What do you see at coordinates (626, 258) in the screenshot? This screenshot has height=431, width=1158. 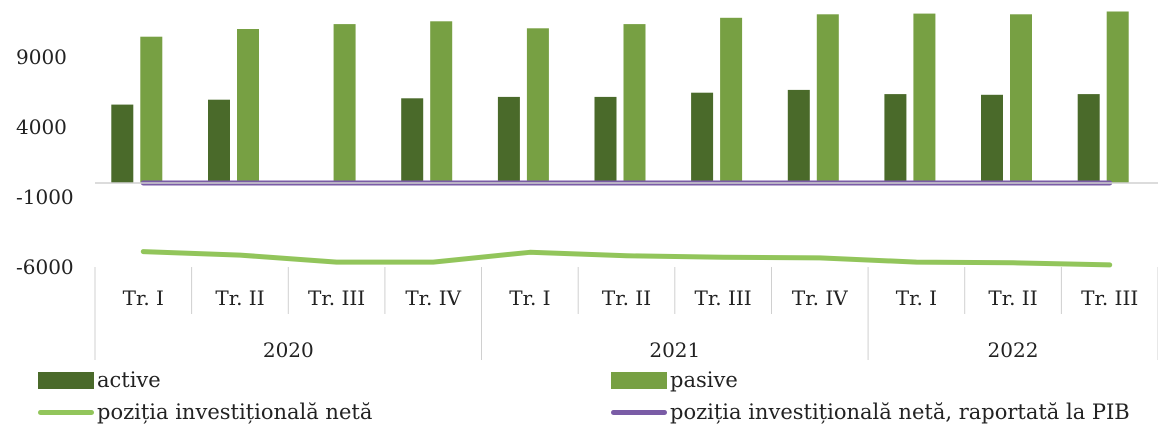 I see `line-poziția-investițională-netă` at bounding box center [626, 258].